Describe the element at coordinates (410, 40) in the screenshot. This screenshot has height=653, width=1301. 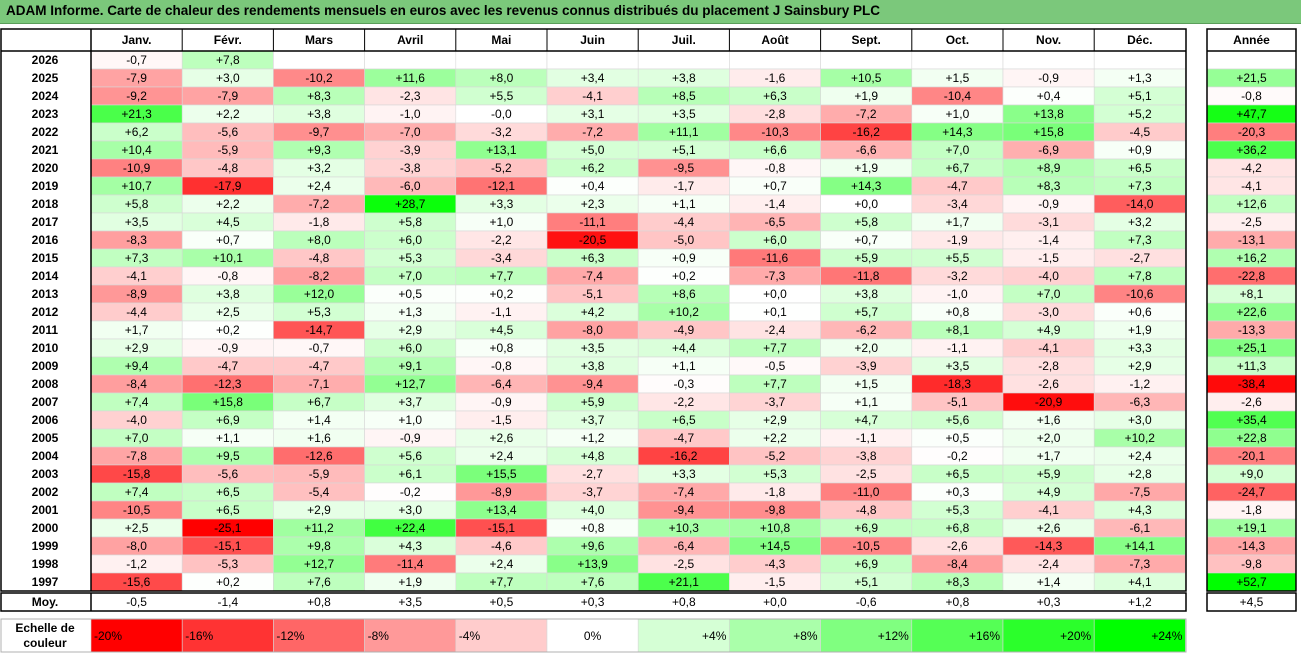
I see `month-header: Avril` at that location.